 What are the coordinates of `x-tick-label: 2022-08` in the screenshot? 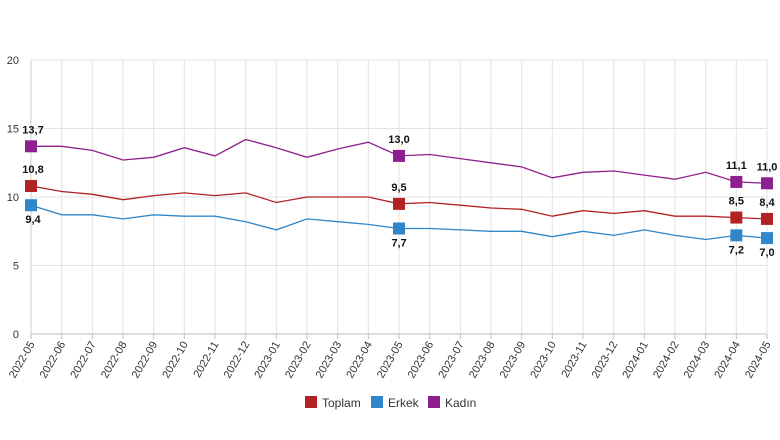 It's located at (114, 360).